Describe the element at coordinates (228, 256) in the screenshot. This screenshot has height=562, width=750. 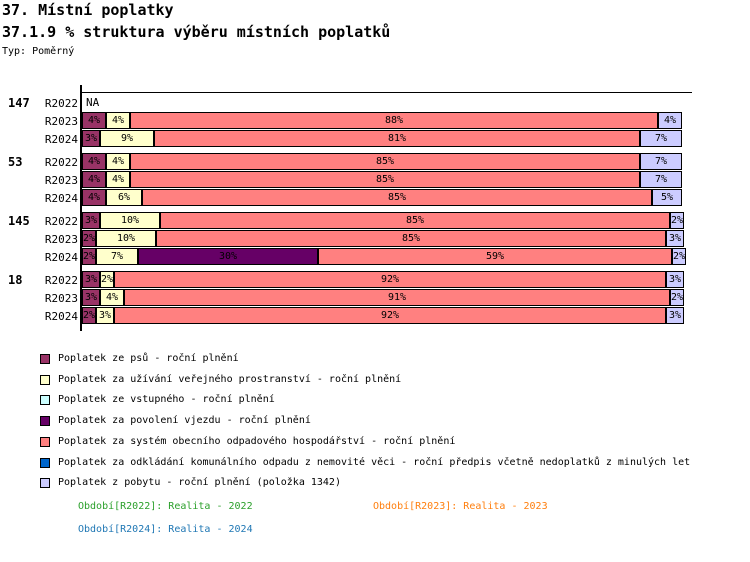
I see `bar-segment-vjezd: 30%` at that location.